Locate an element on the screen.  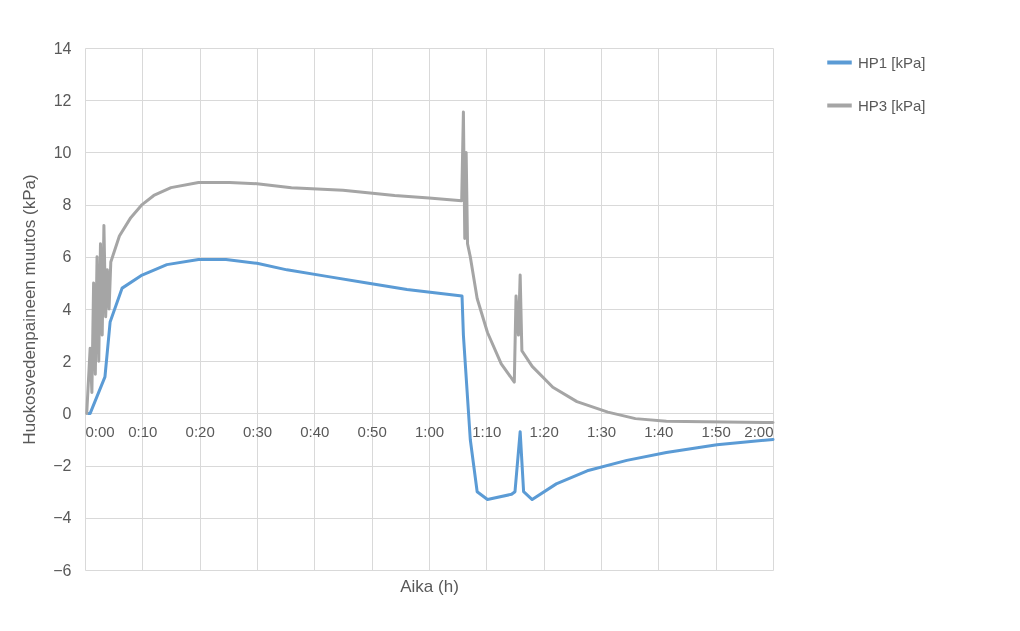
x-axis-title: Aika (h) is located at coordinates (429, 586).